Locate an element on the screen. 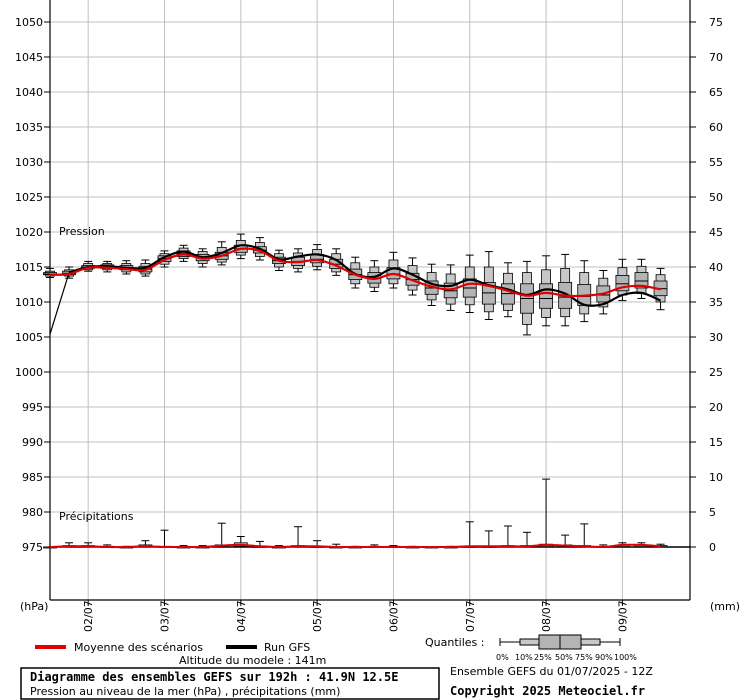 The width and height of the screenshot is (740, 700). y-right-tick-label: 35 is located at coordinates (716, 302).